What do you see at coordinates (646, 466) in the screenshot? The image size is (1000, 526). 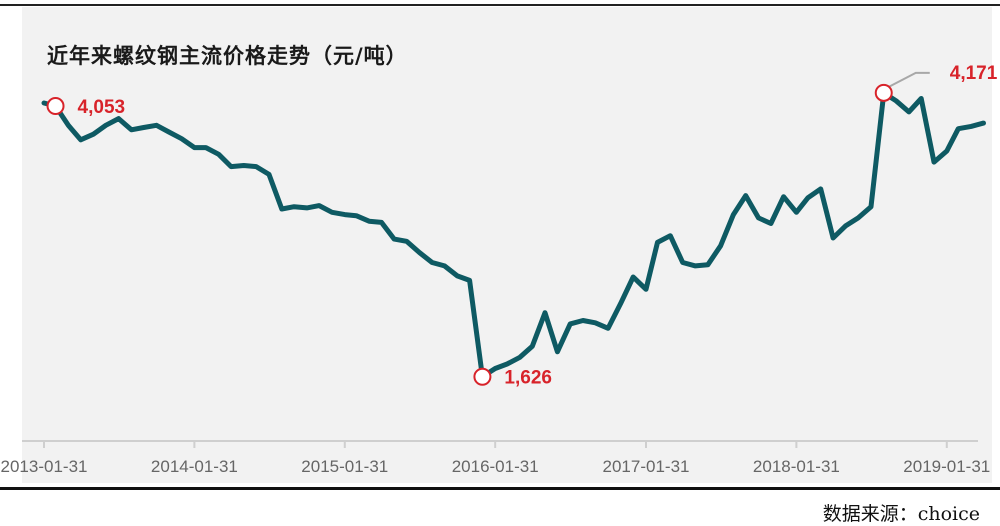 I see `x-tick-label: 2017-01-31` at bounding box center [646, 466].